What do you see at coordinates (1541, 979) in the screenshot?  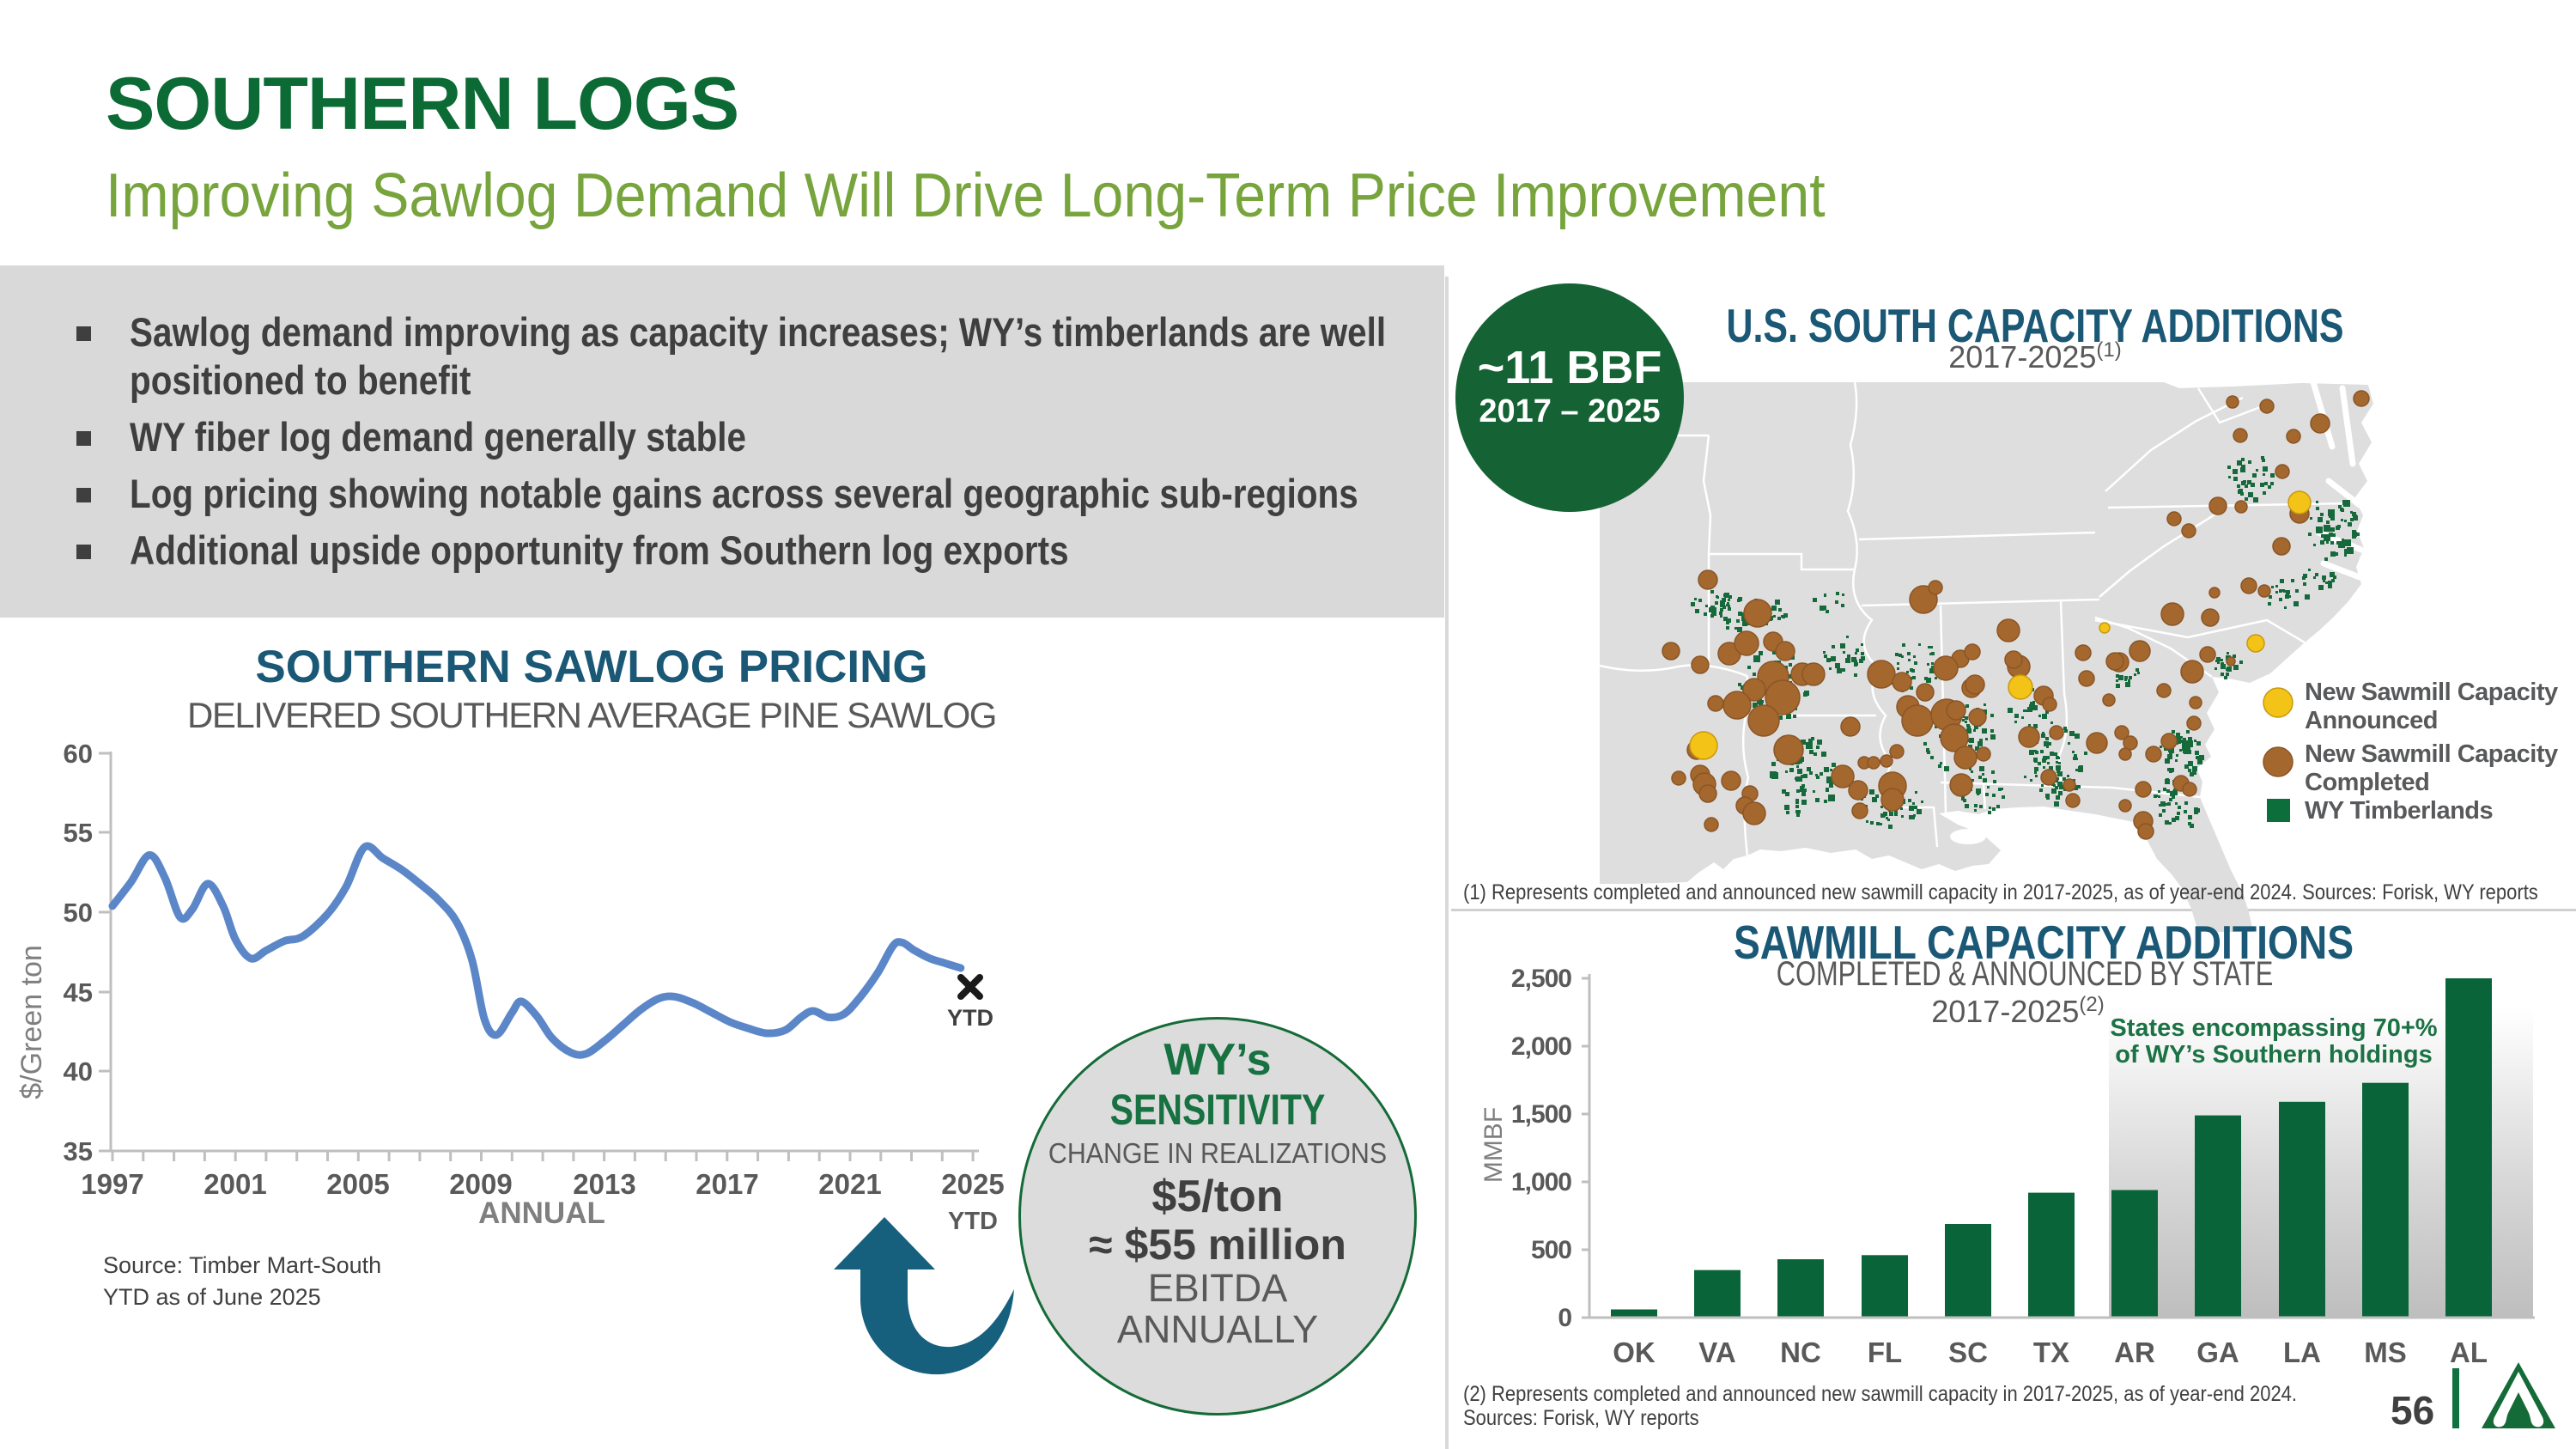 I see `svg-text: 2,500` at bounding box center [1541, 979].